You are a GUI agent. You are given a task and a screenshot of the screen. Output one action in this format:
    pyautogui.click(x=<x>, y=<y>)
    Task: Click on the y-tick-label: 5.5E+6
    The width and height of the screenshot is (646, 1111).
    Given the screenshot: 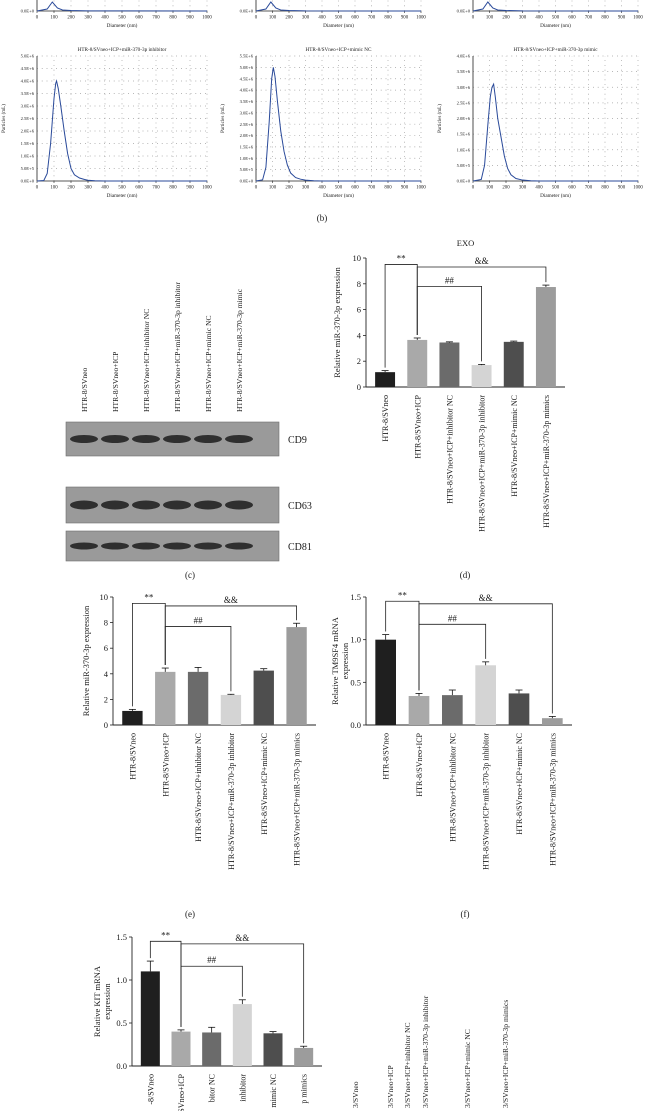 What is the action you would take?
    pyautogui.click(x=247, y=56)
    